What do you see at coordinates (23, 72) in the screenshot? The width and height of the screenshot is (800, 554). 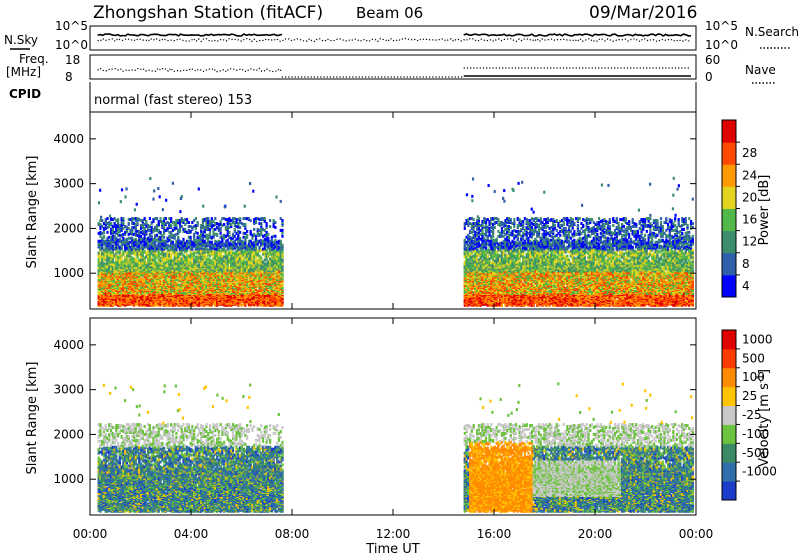 I see `freq-unit-label: [MHz]` at bounding box center [23, 72].